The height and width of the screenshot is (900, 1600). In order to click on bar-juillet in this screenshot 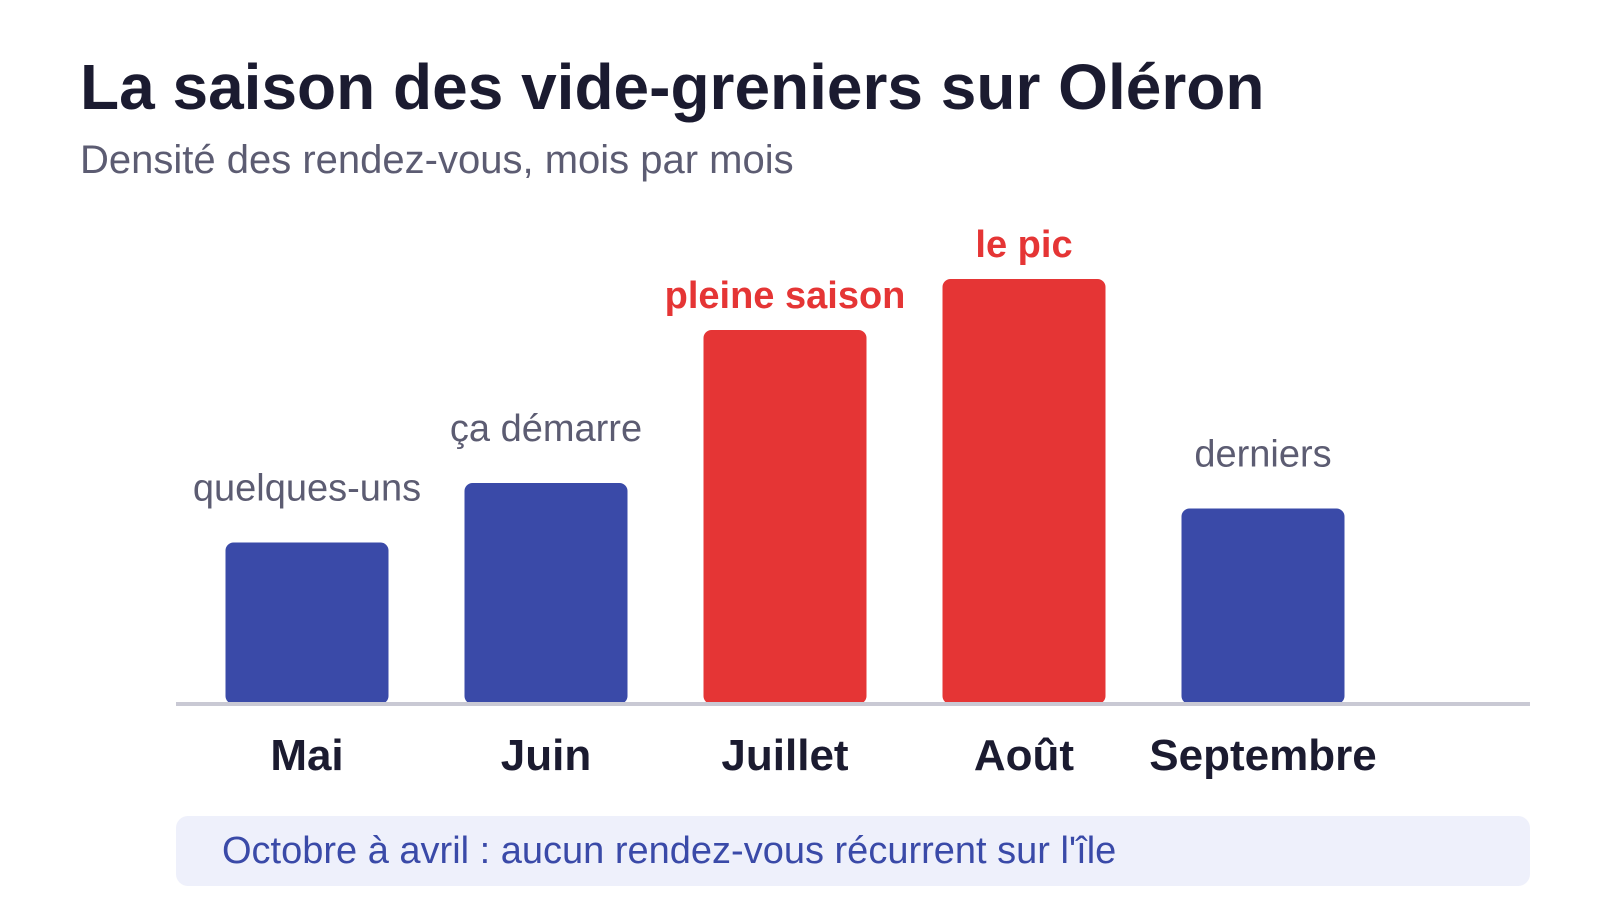, I will do `click(785, 517)`.